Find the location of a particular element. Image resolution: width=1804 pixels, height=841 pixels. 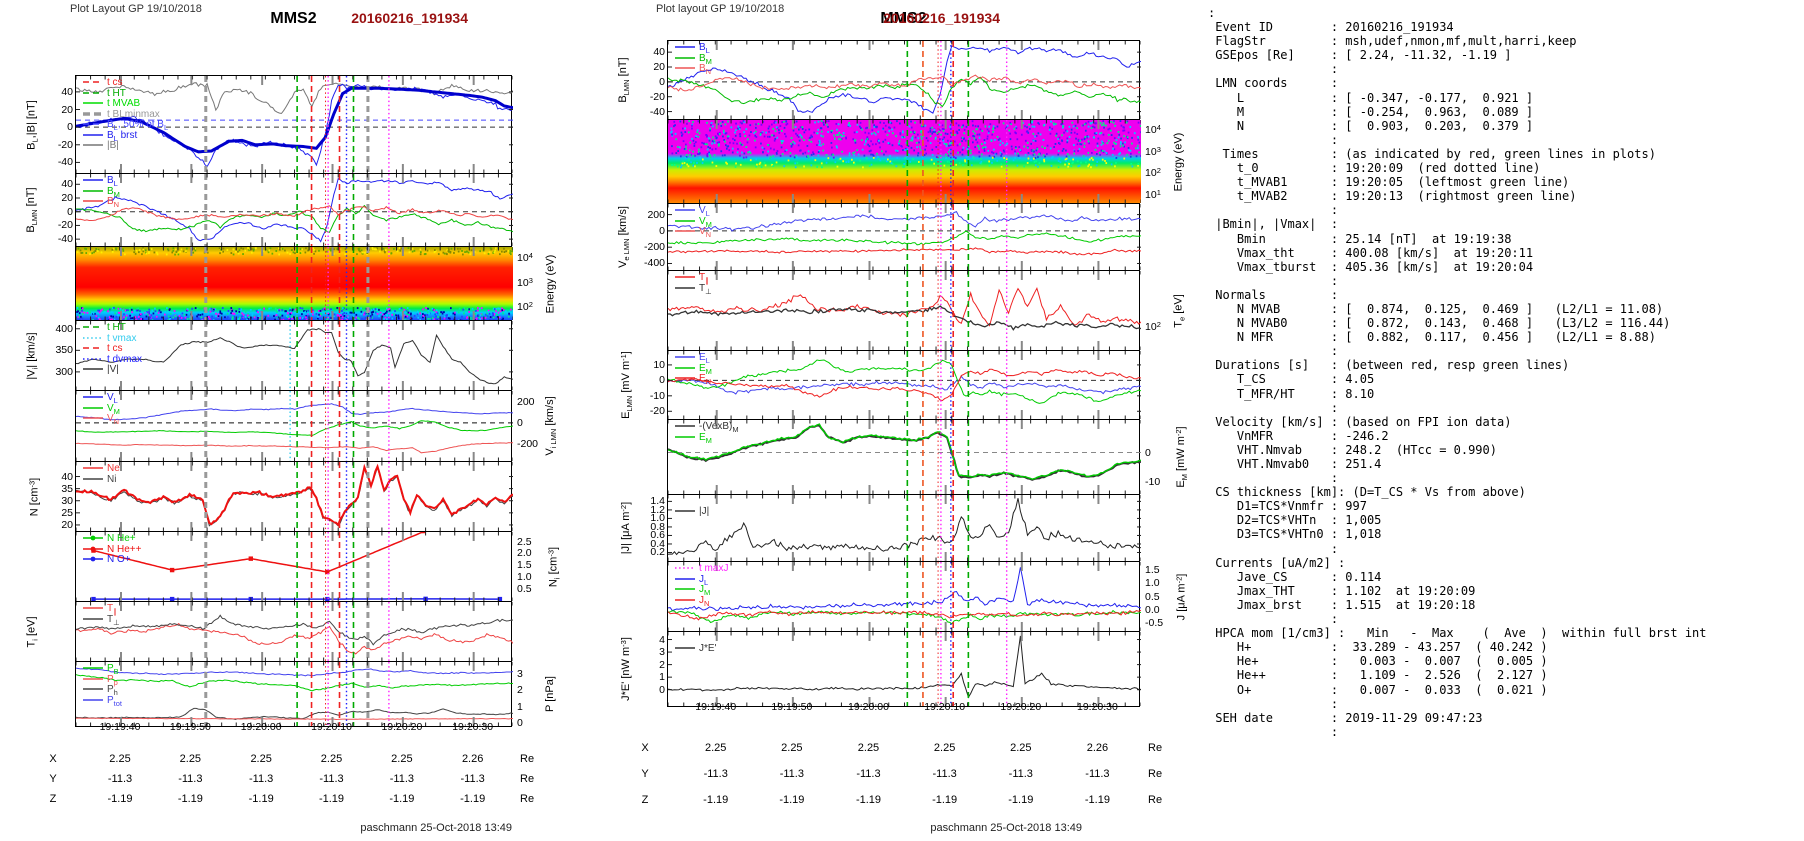

middle-panel-jdote: 4 3 2 1 0 J*E' [nW m-3] J*E' is located at coordinates (880, 669).